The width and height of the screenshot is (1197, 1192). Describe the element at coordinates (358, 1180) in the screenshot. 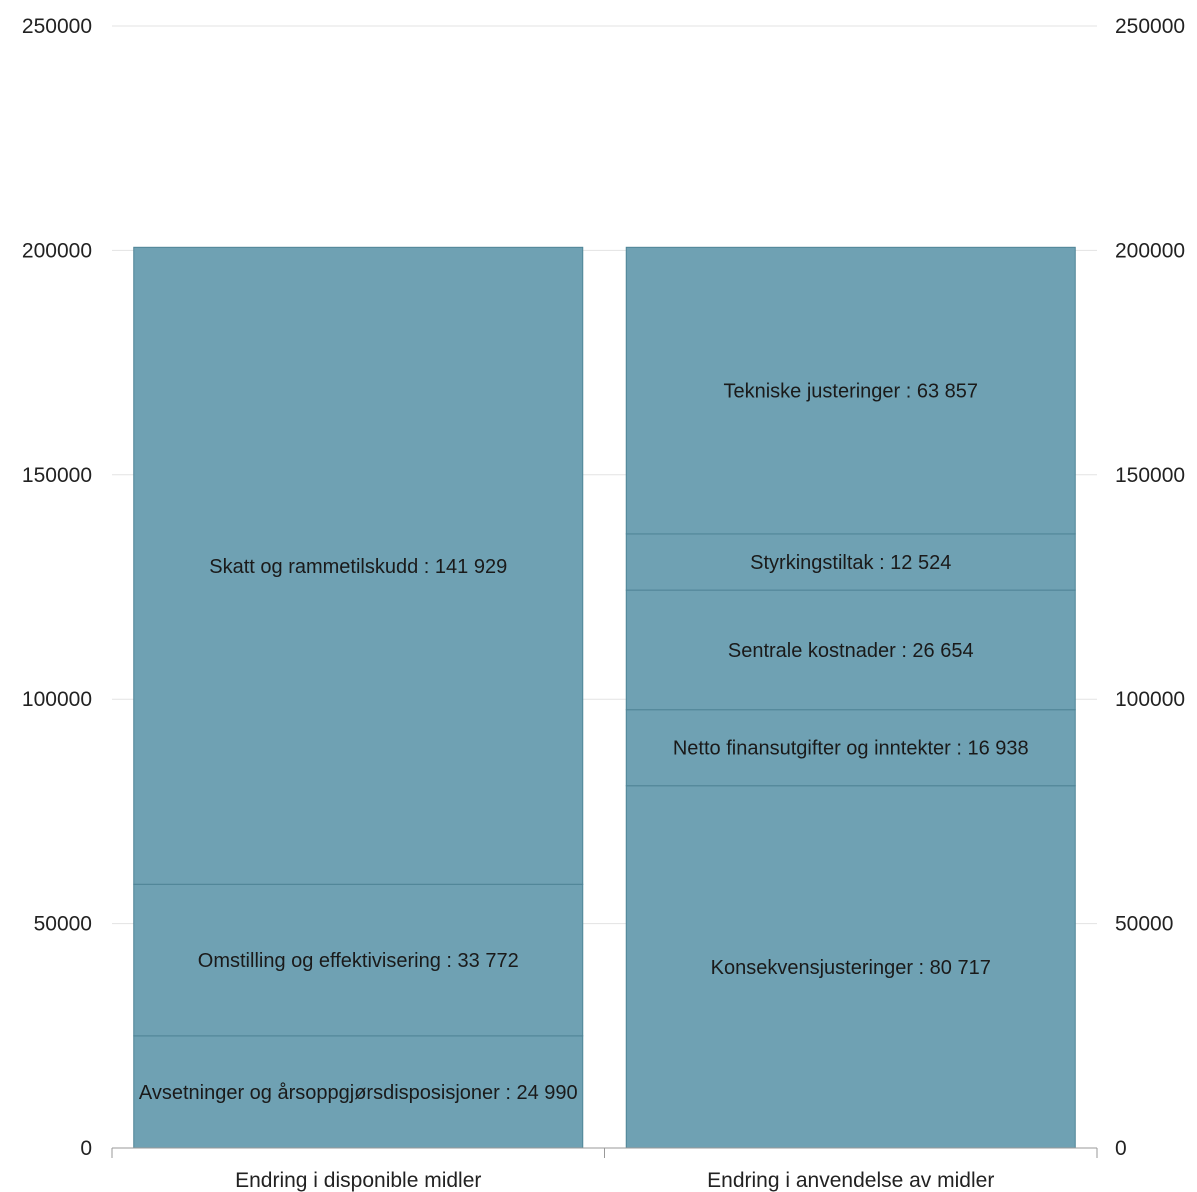

I see `x-category-label: Endring i disponible midler` at that location.